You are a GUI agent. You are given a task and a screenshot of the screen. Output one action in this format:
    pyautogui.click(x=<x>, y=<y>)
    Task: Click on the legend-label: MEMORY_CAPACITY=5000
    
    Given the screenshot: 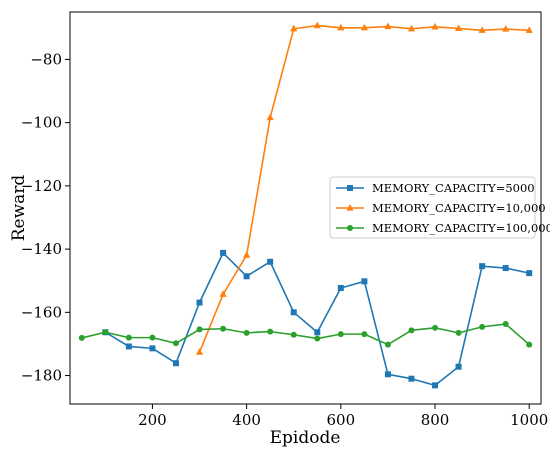 What is the action you would take?
    pyautogui.click(x=453, y=188)
    